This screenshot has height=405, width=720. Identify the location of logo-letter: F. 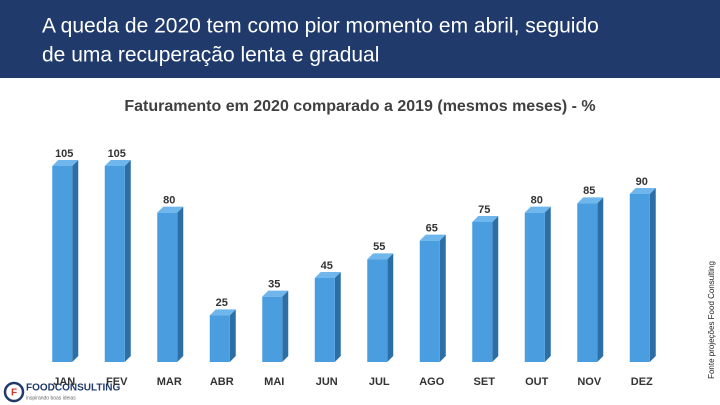
(14, 393).